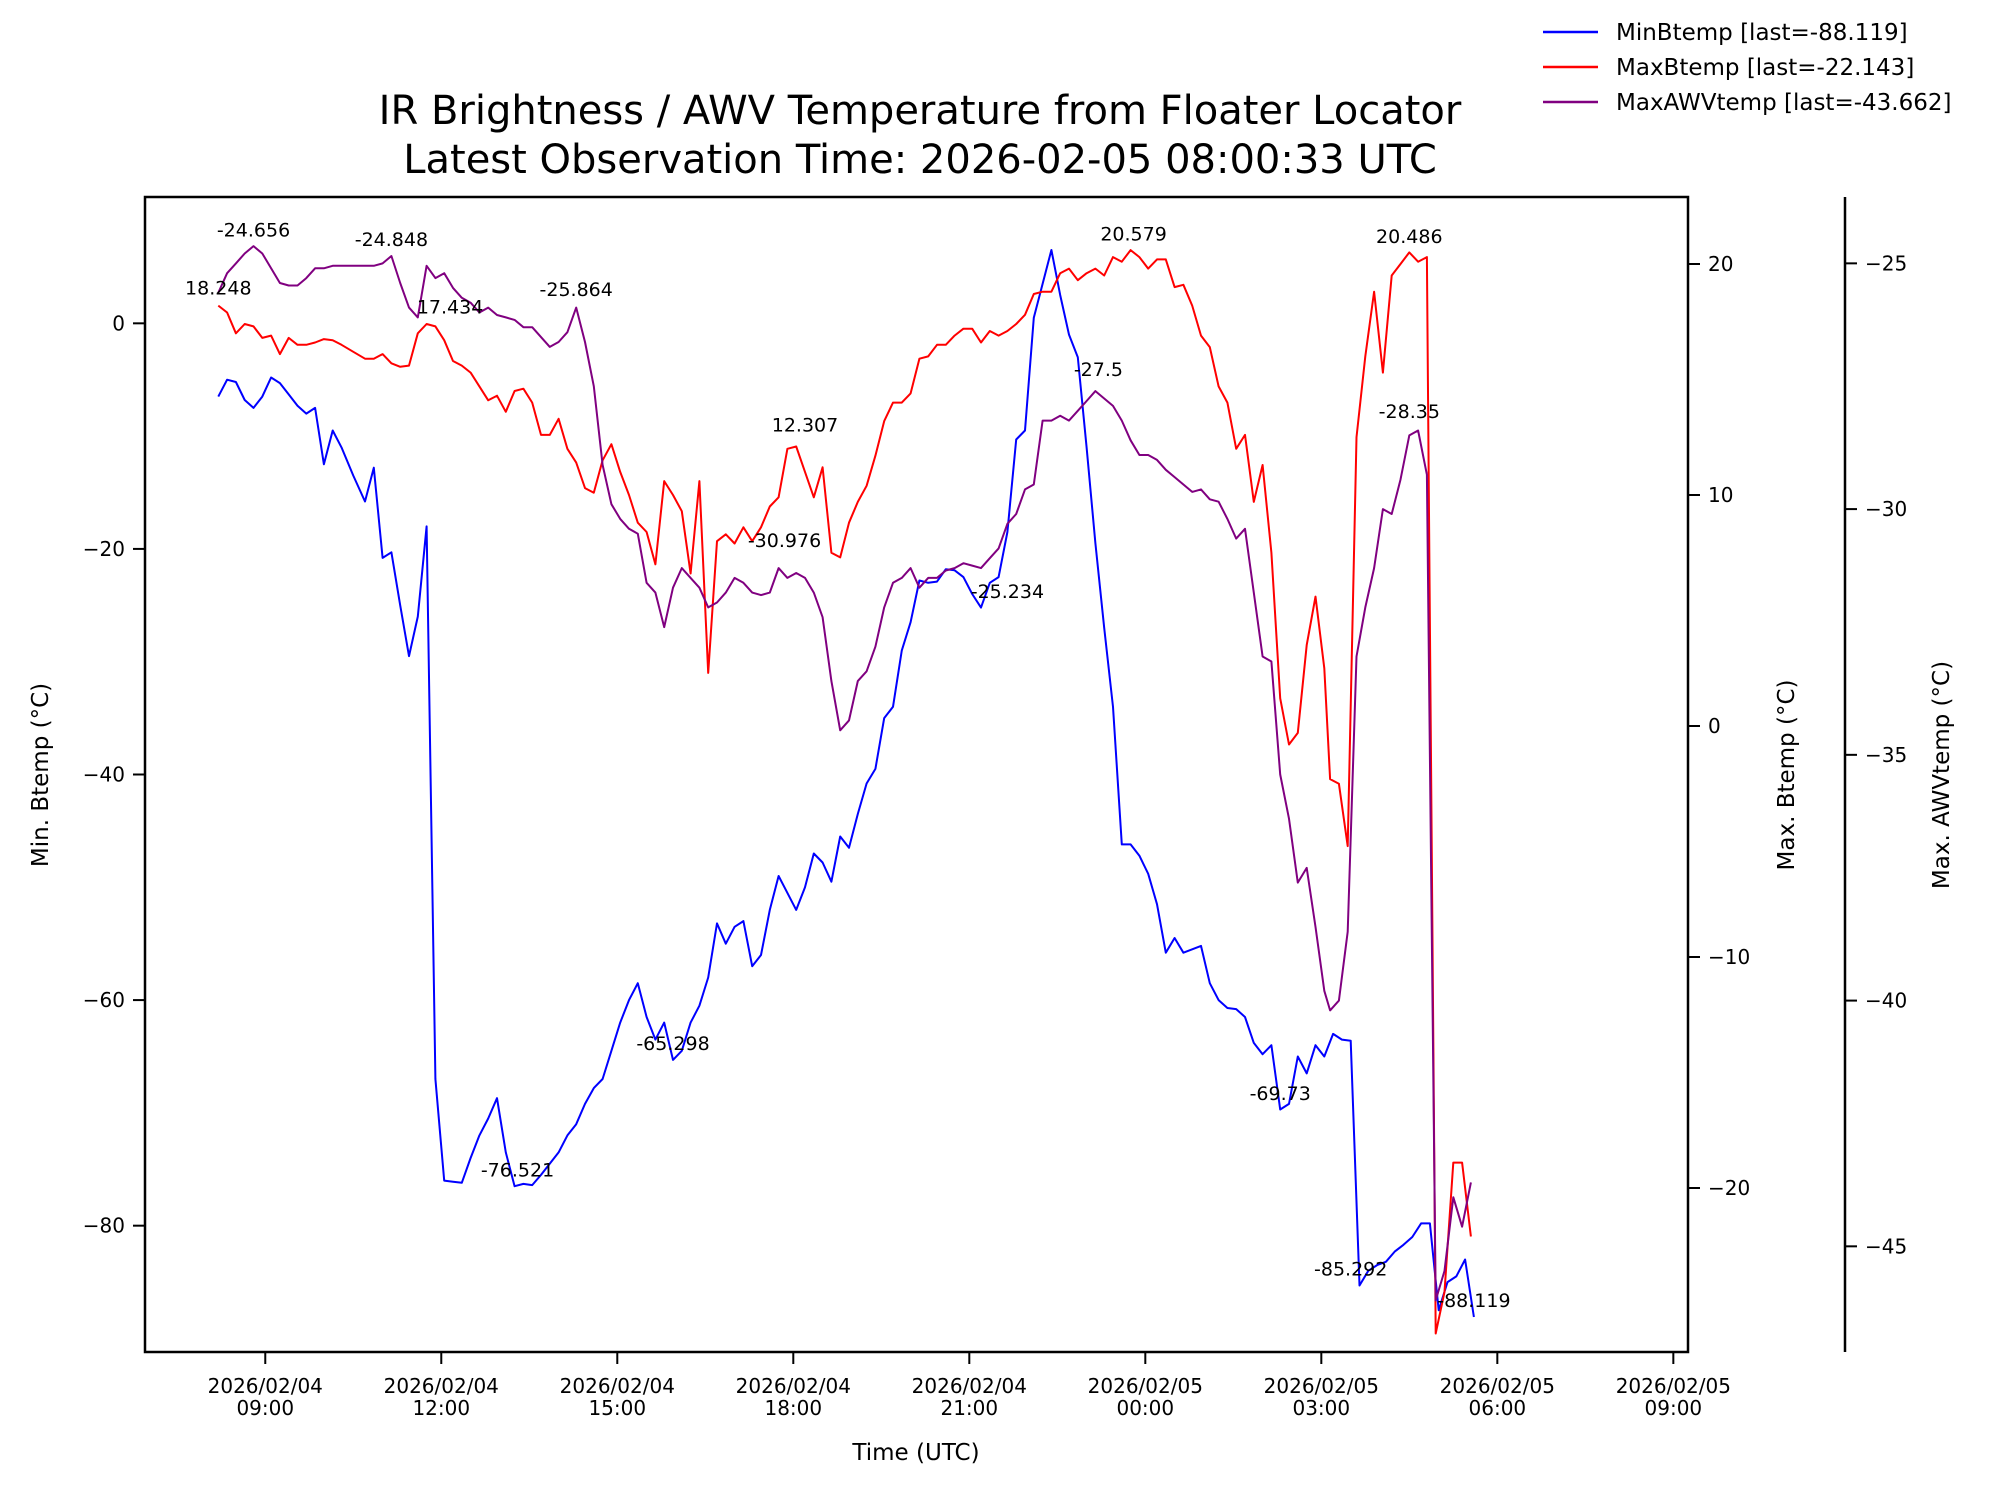  Describe the element at coordinates (1145, 1408) in the screenshot. I see `x-tick-label-time: 00:00` at that location.